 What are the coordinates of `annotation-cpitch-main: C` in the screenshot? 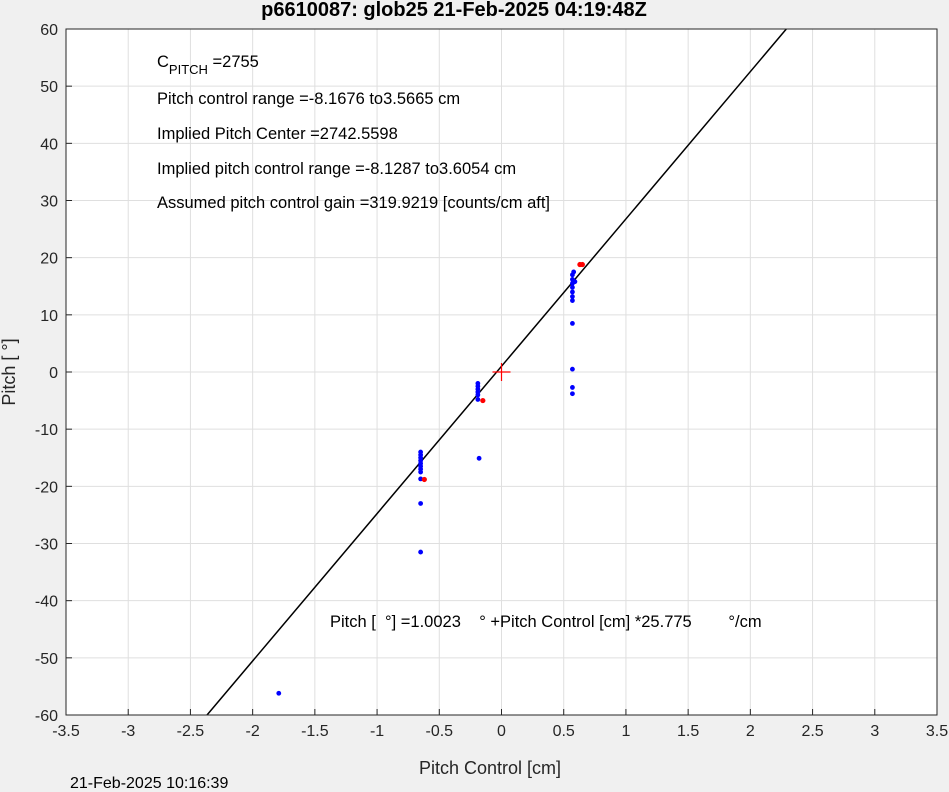 It's located at (163, 62).